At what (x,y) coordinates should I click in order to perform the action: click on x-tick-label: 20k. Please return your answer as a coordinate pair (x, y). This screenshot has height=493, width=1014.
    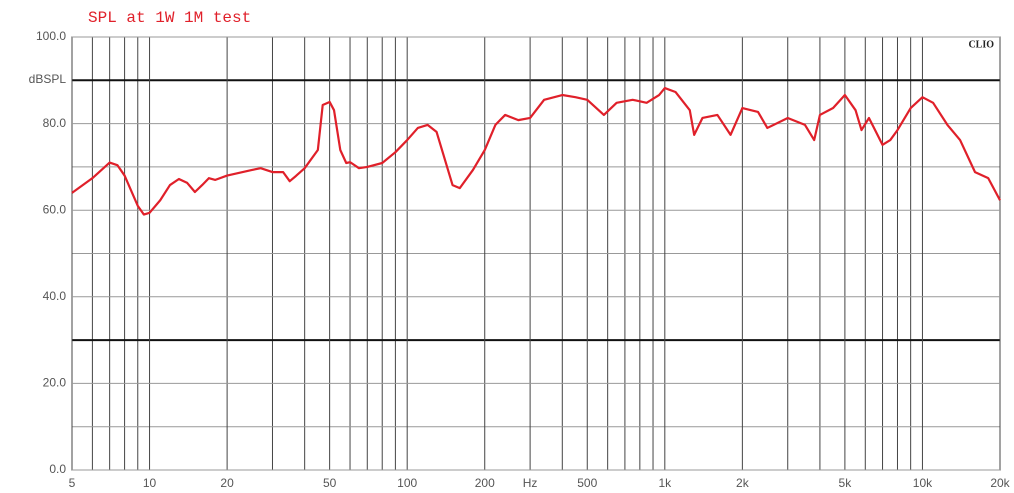
    Looking at the image, I should click on (1000, 483).